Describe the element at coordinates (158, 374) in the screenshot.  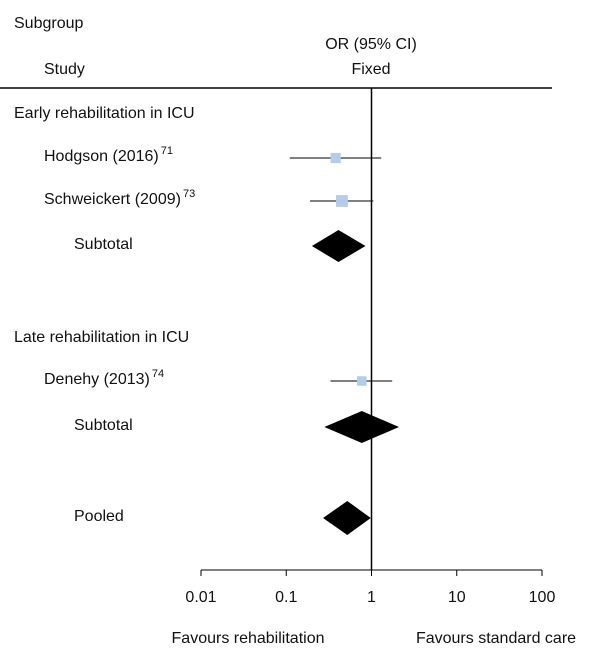
I see `study-label-6-reference: 74` at that location.